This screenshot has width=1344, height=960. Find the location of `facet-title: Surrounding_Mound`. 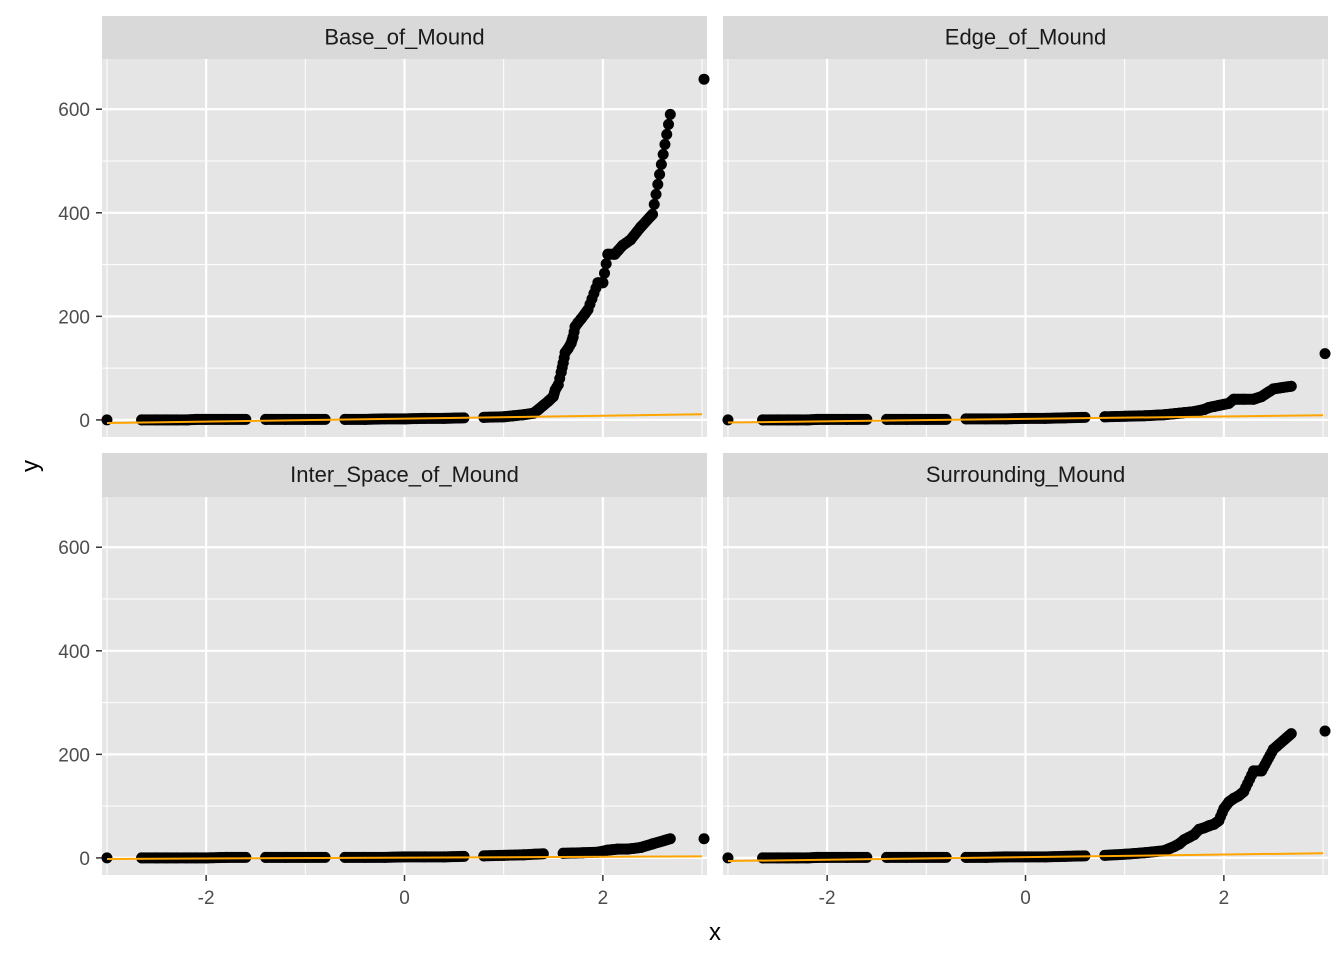

facet-title: Surrounding_Mound is located at coordinates (1025, 474).